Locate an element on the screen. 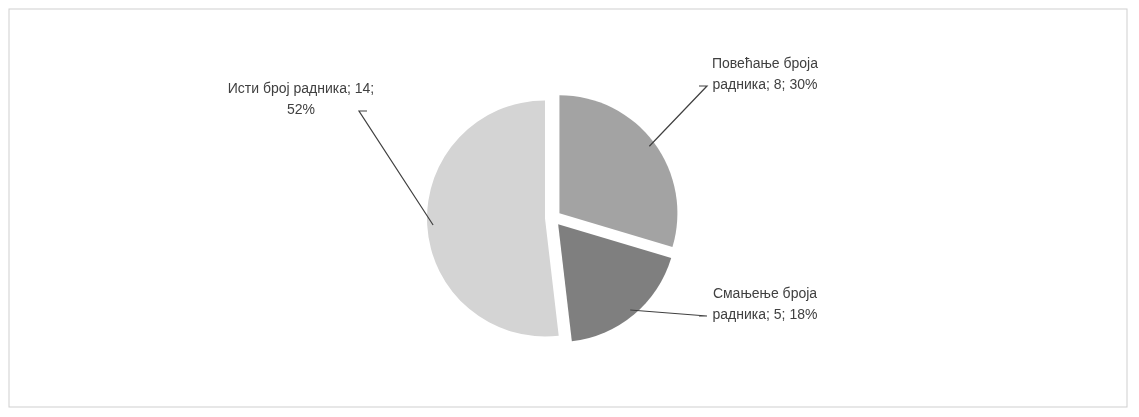 Image resolution: width=1139 pixels, height=417 pixels. slice-label: Повећање броја радника; 8; 30% is located at coordinates (765, 73).